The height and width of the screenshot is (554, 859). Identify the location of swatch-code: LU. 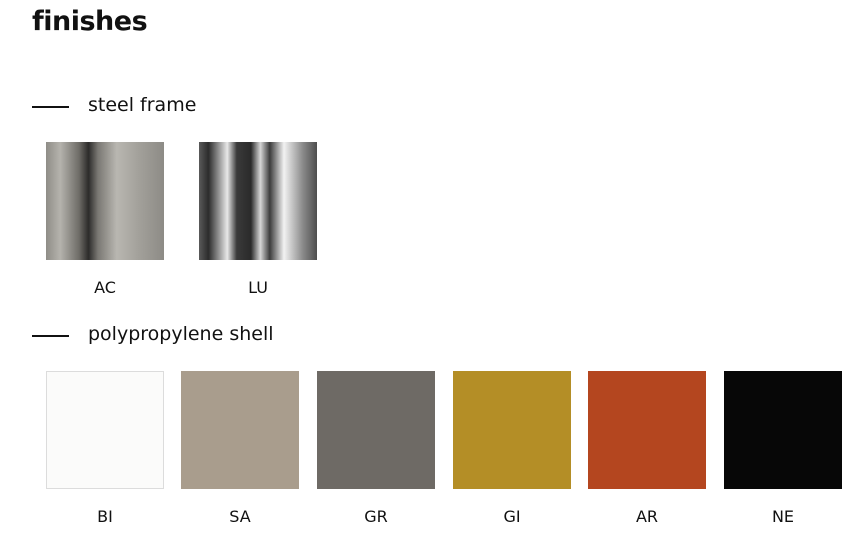
(258, 287).